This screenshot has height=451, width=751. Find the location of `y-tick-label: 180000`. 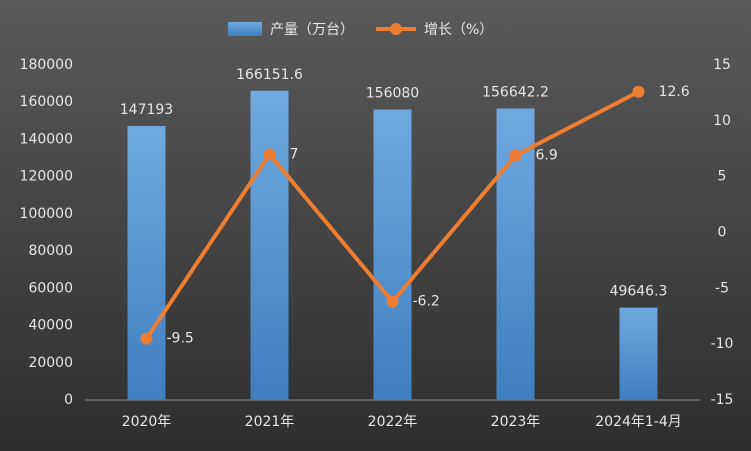

y-tick-label: 180000 is located at coordinates (46, 65).